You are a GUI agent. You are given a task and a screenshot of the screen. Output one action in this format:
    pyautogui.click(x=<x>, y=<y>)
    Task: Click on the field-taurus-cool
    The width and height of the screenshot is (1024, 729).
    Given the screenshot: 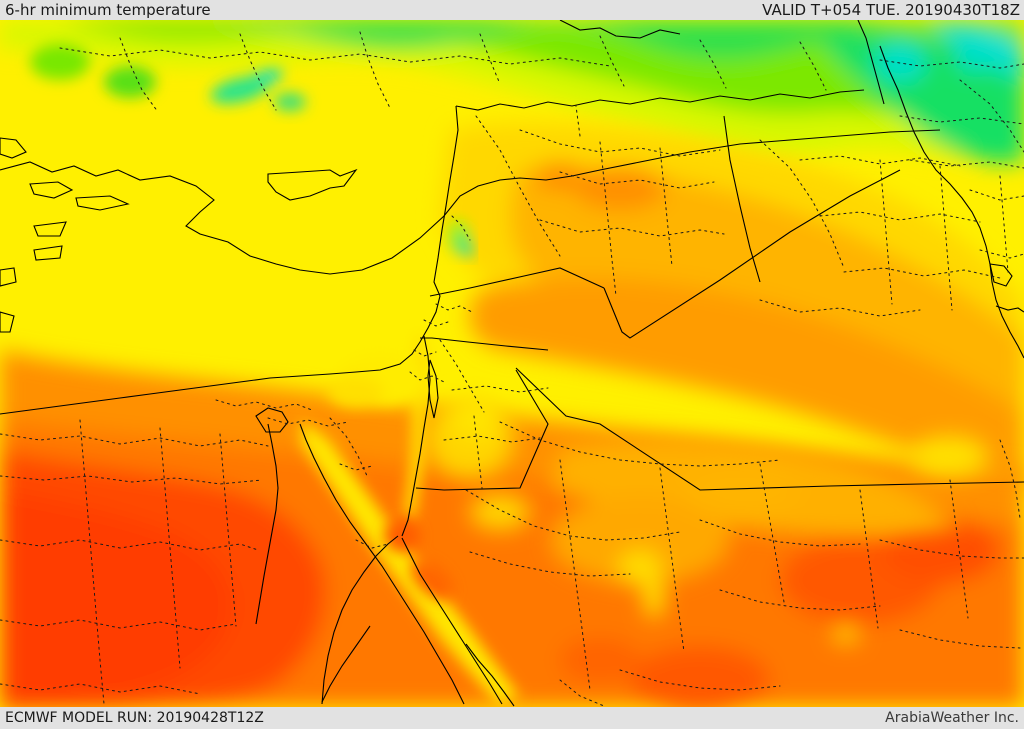 What is the action you would take?
    pyautogui.click(x=168, y=77)
    